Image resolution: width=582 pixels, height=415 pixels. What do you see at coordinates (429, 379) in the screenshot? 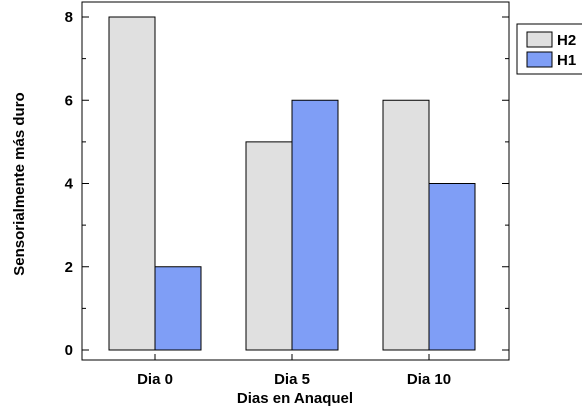
I see `x-tick-label: Dia 10` at bounding box center [429, 379].